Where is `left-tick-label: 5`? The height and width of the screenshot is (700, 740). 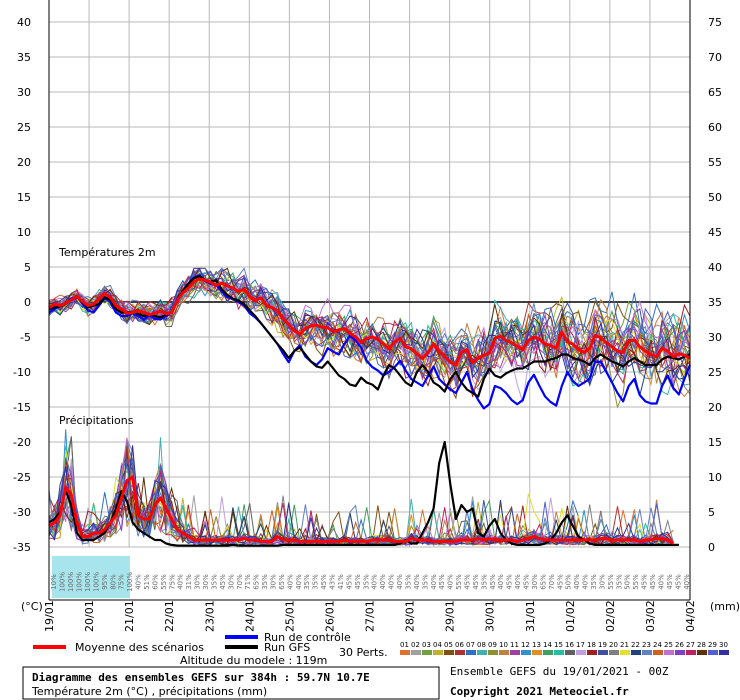
left-tick-label: 5 is located at coordinates (27, 267).